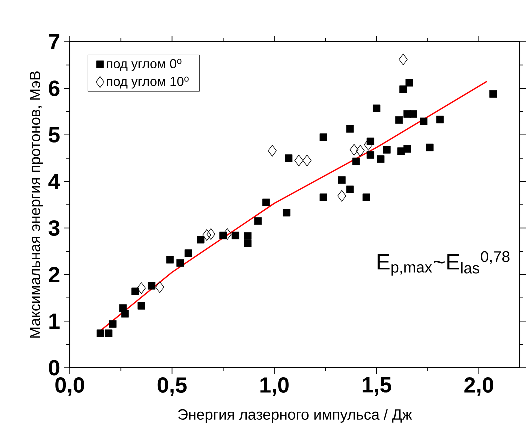 This screenshot has height=444, width=530. I want to click on y-tick-label: 0, so click(54, 368).